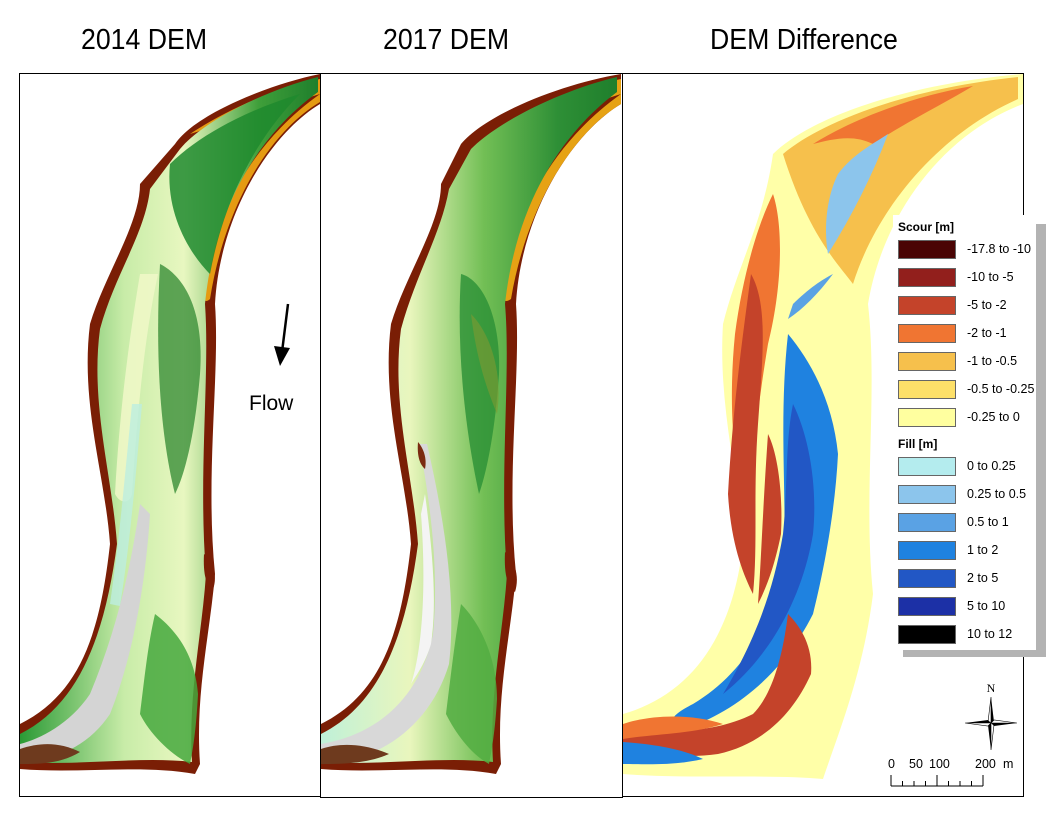  I want to click on legend-label: -10 to -5, so click(990, 277).